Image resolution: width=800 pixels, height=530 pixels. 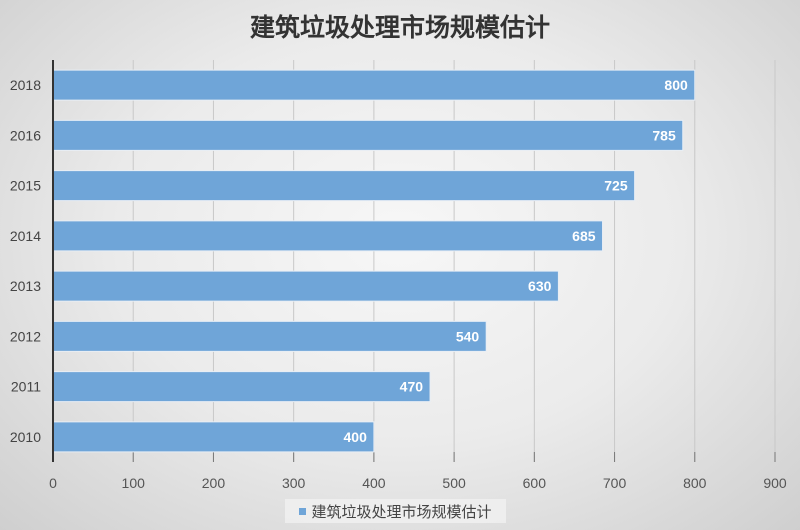 What do you see at coordinates (695, 483) in the screenshot?
I see `x-tick-label: 800` at bounding box center [695, 483].